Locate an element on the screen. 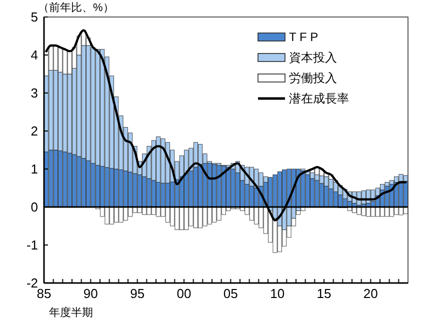 This screenshot has width=422, height=320. y-tick-label: 2 is located at coordinates (34, 131).